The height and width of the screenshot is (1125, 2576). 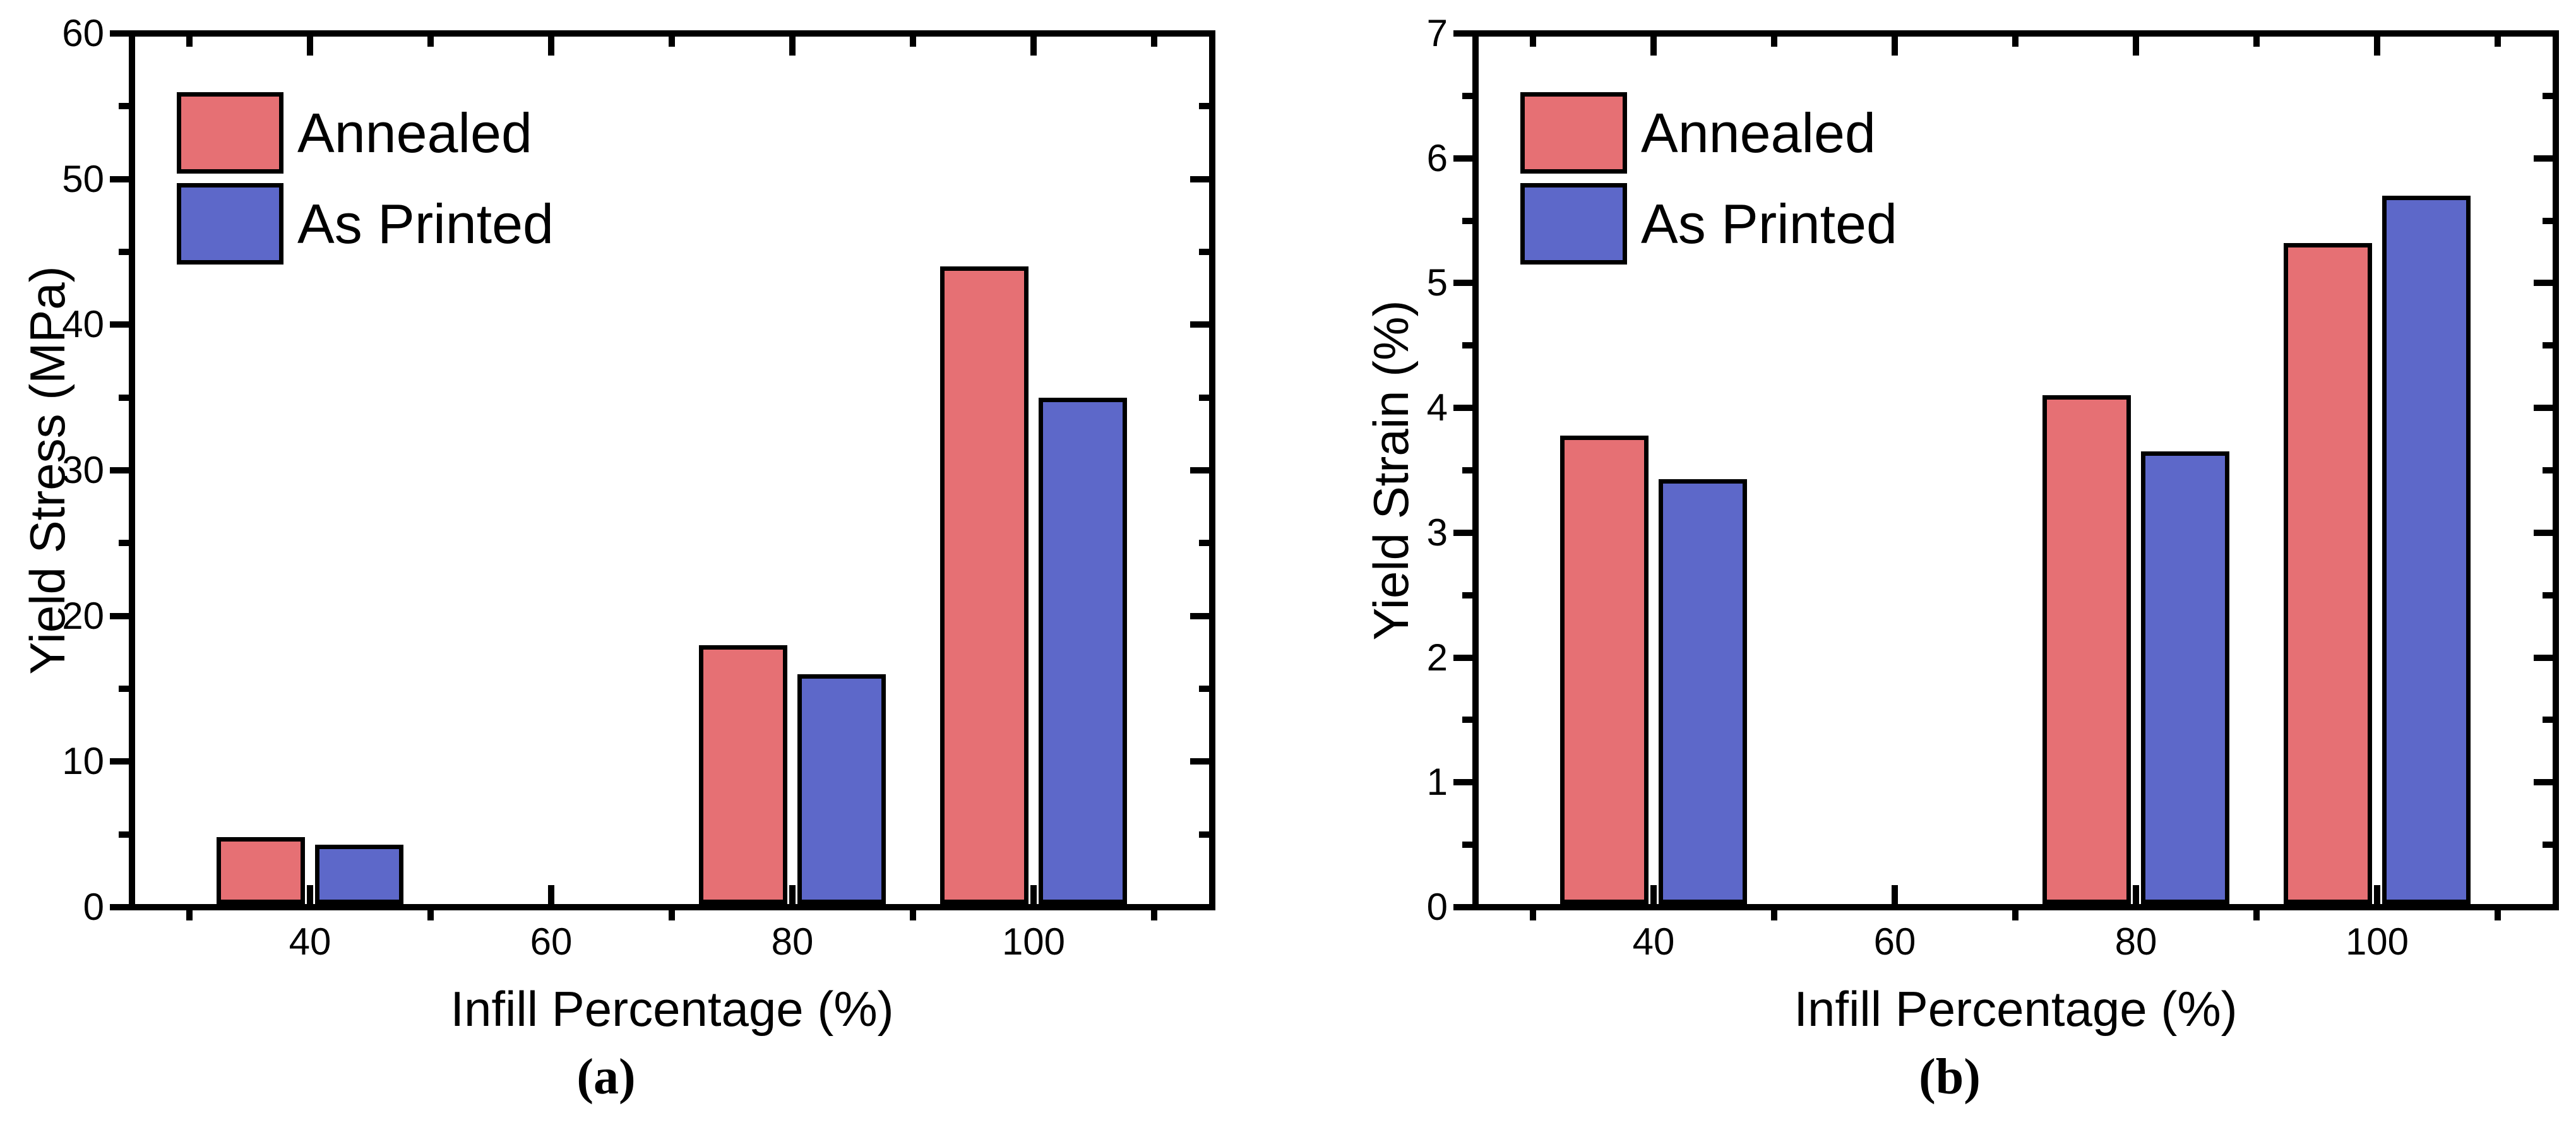 I want to click on y-tick-label: 7, so click(x=1437, y=33).